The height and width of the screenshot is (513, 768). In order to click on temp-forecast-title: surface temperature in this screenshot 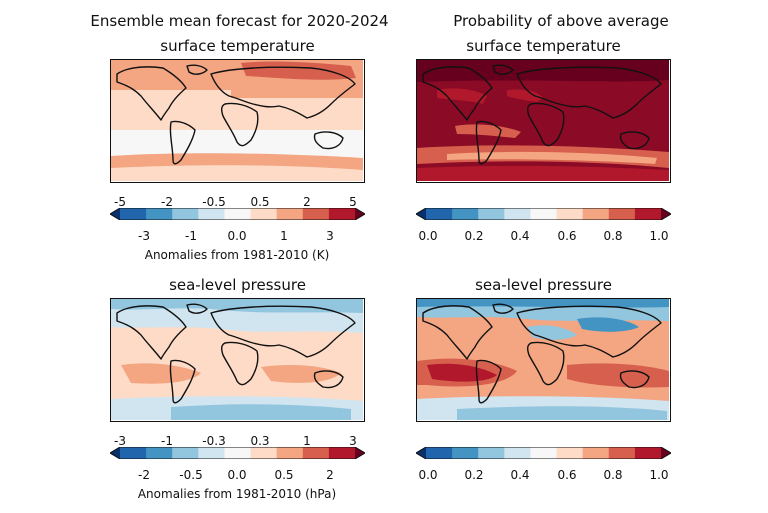, I will do `click(237, 46)`.